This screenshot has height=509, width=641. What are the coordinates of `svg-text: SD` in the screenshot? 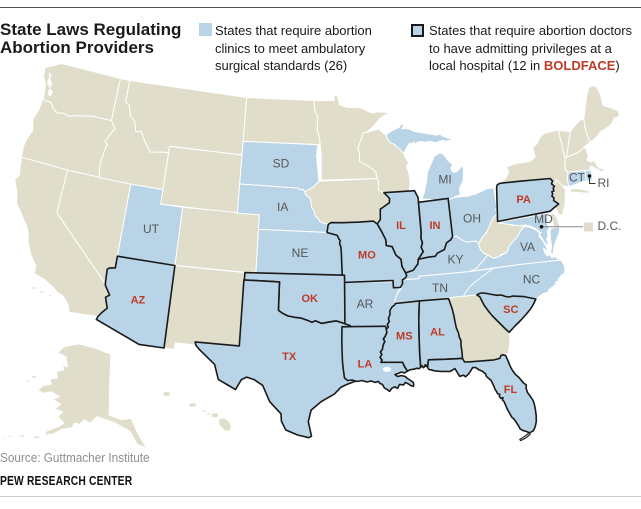 It's located at (281, 164).